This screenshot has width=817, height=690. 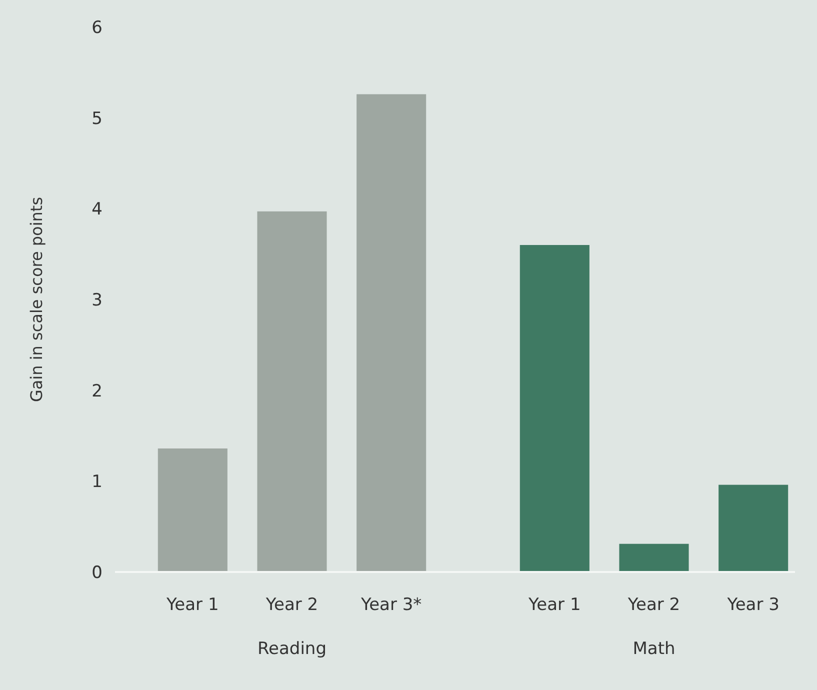 What do you see at coordinates (97, 300) in the screenshot?
I see `y-tick-label: 3` at bounding box center [97, 300].